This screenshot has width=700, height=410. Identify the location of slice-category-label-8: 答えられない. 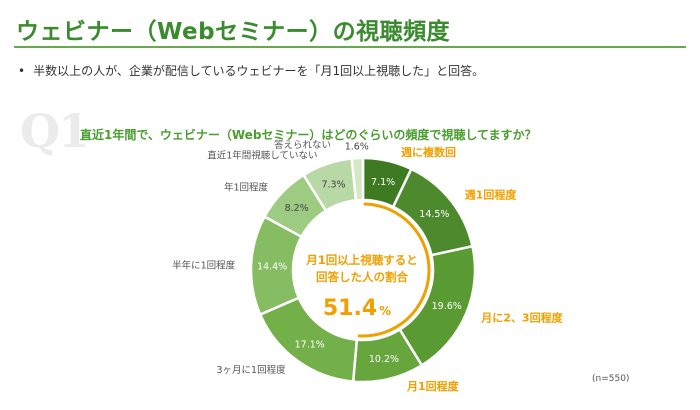
(302, 145).